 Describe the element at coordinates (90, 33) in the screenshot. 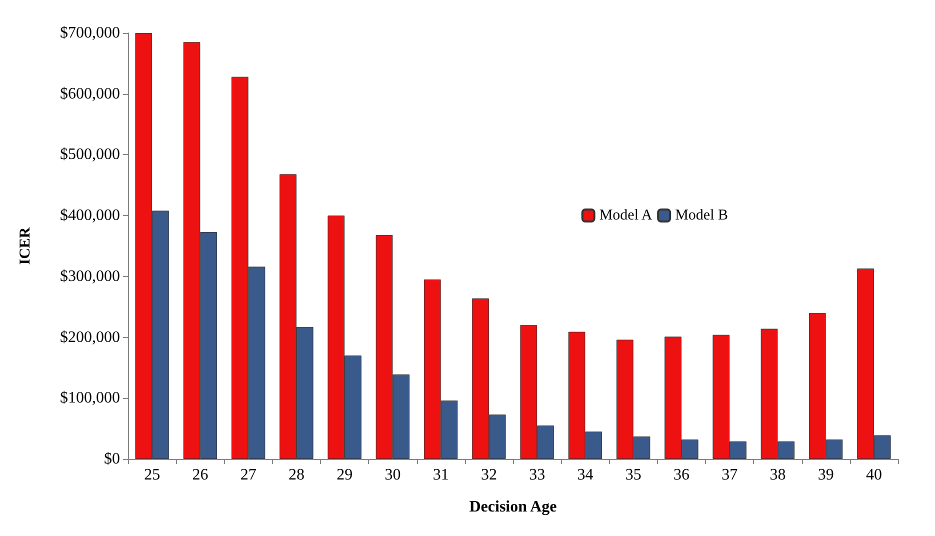

I see `y-tick-label: $700,000` at that location.